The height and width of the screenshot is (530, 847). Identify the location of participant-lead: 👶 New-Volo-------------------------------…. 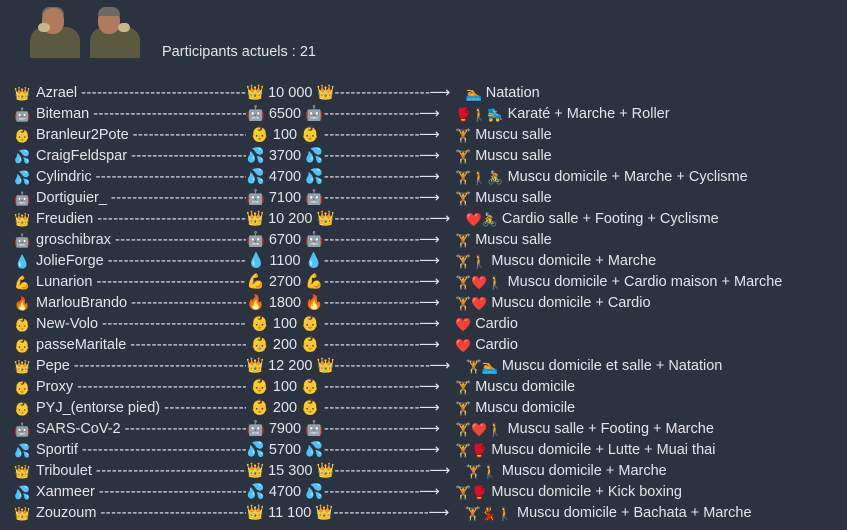
(130, 324).